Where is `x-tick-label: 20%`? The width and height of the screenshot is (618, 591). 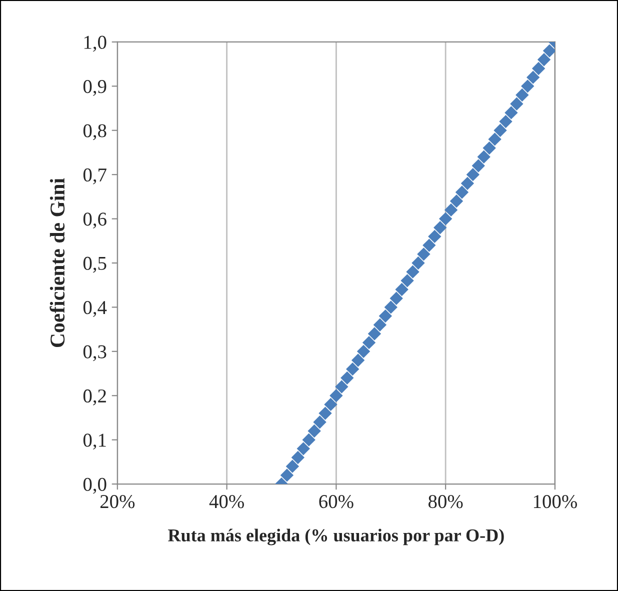 x-tick-label: 20% is located at coordinates (117, 501).